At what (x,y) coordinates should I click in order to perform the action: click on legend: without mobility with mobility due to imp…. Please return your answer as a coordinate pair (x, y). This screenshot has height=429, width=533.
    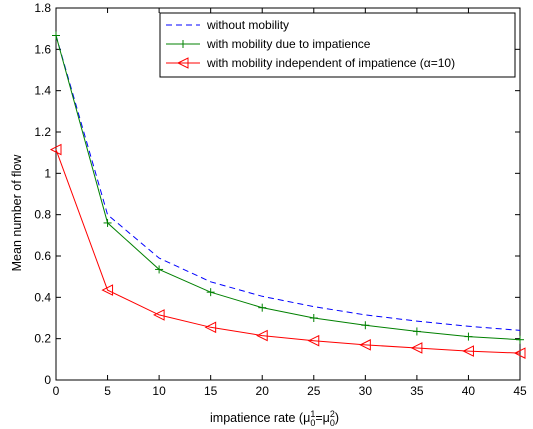
    Looking at the image, I should click on (337, 45).